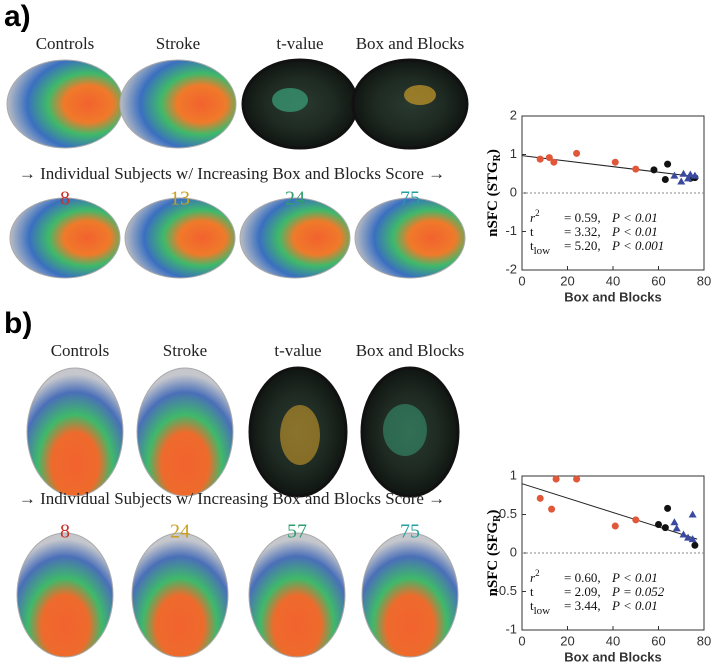  I want to click on subject-score: 8, so click(65, 532).